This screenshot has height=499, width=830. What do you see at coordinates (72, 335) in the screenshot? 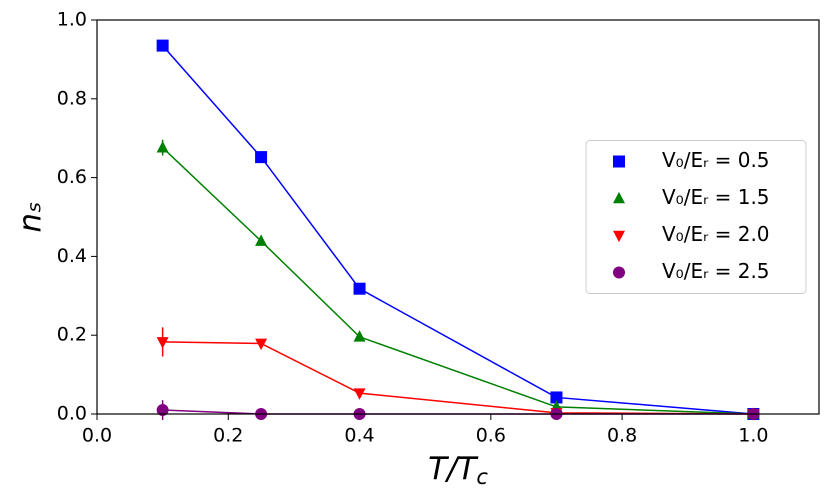
I see `y-tick-label: 0.2` at bounding box center [72, 335].